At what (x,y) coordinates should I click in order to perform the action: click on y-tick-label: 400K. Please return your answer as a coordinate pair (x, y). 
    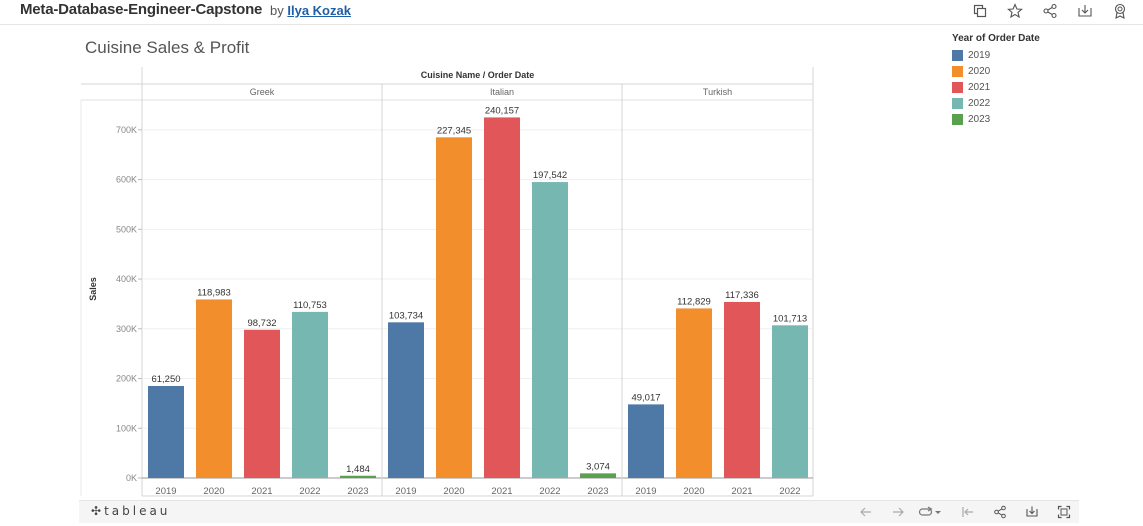
    Looking at the image, I should click on (126, 279).